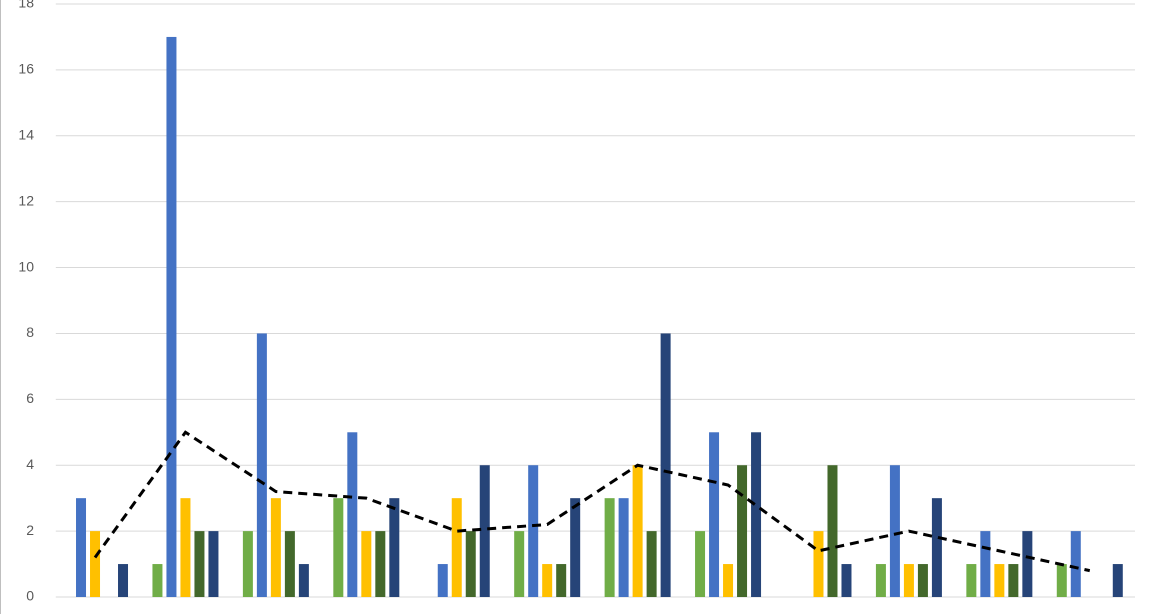  Describe the element at coordinates (30, 530) in the screenshot. I see `y-tick-label: 2` at that location.